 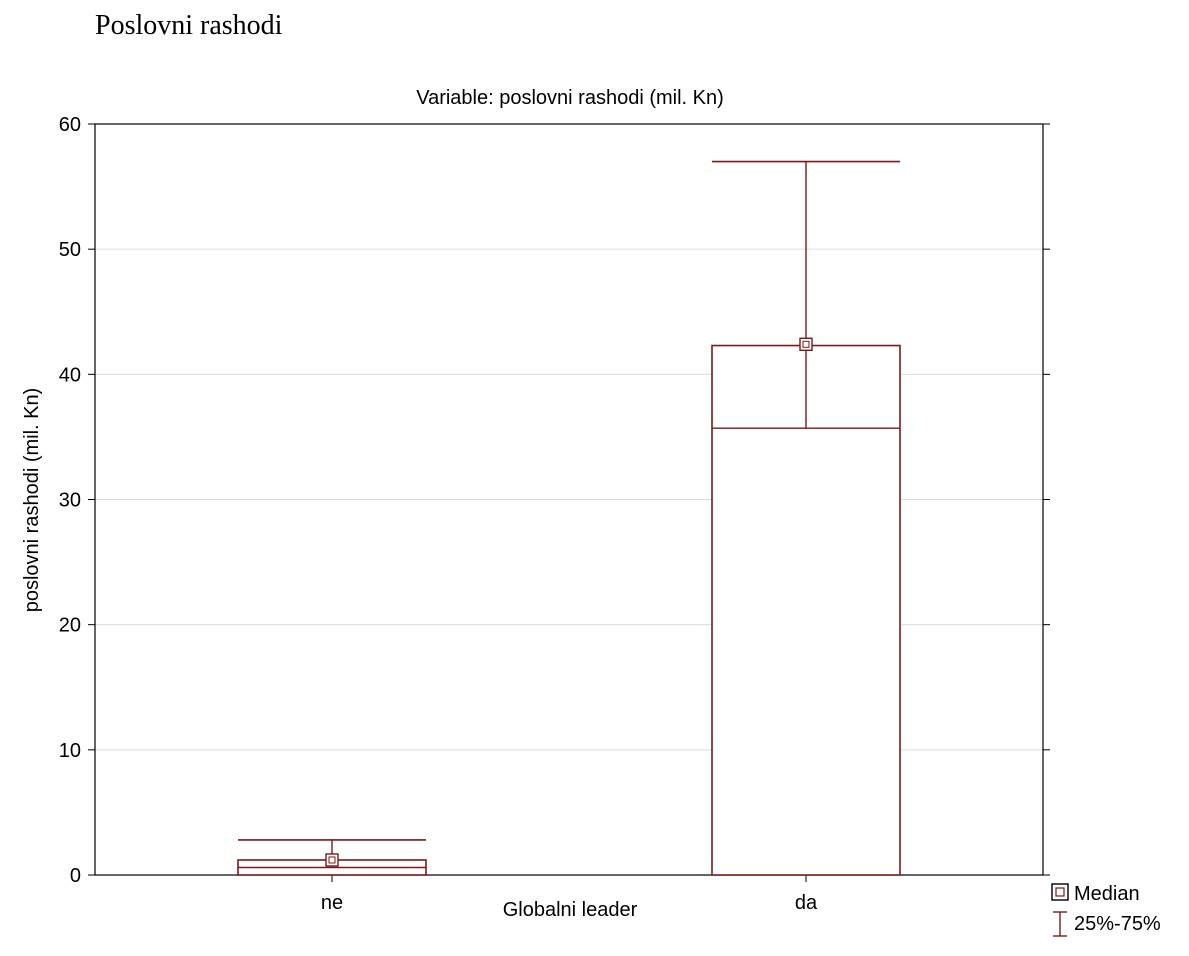 What do you see at coordinates (1106, 910) in the screenshot?
I see `legend: Median 25%-75%` at bounding box center [1106, 910].